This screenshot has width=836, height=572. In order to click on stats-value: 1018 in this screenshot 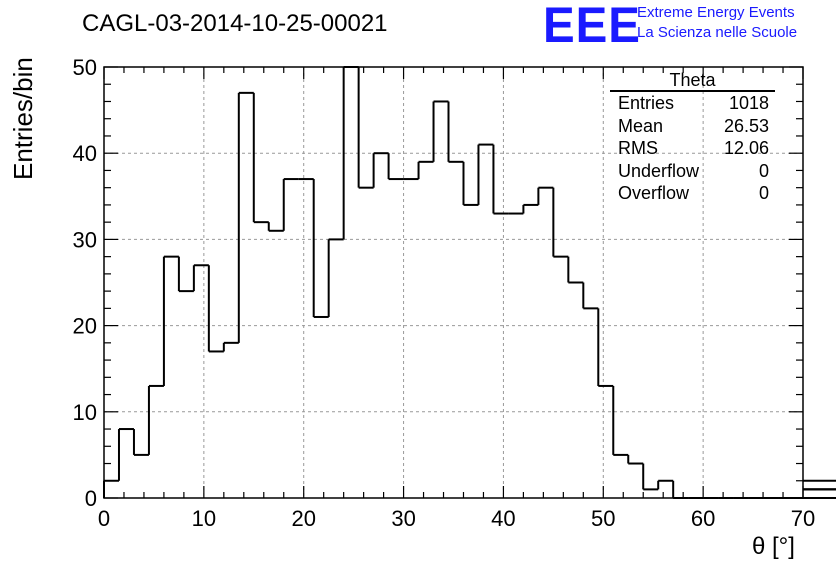, I will do `click(748, 103)`.